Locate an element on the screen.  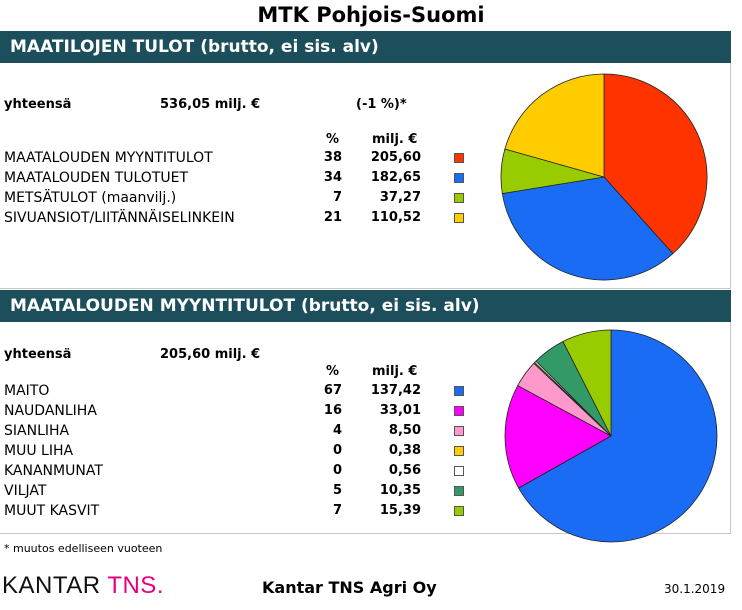
legend-pct: 4 is located at coordinates (337, 430).